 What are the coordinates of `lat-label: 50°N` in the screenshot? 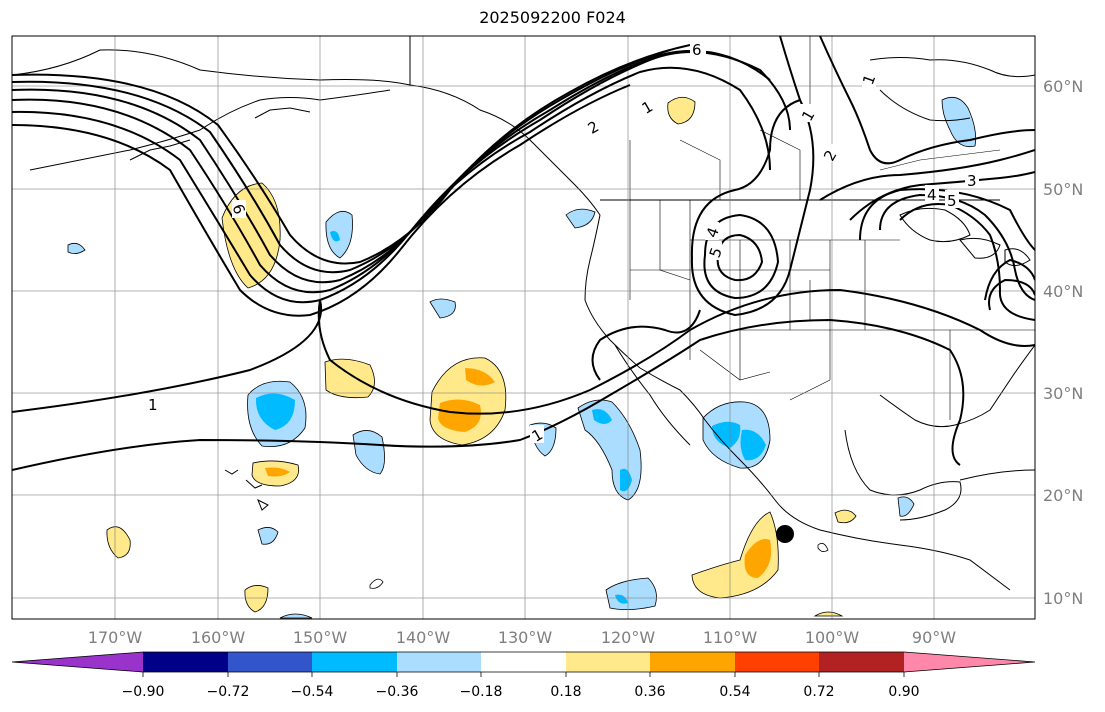 It's located at (1063, 189).